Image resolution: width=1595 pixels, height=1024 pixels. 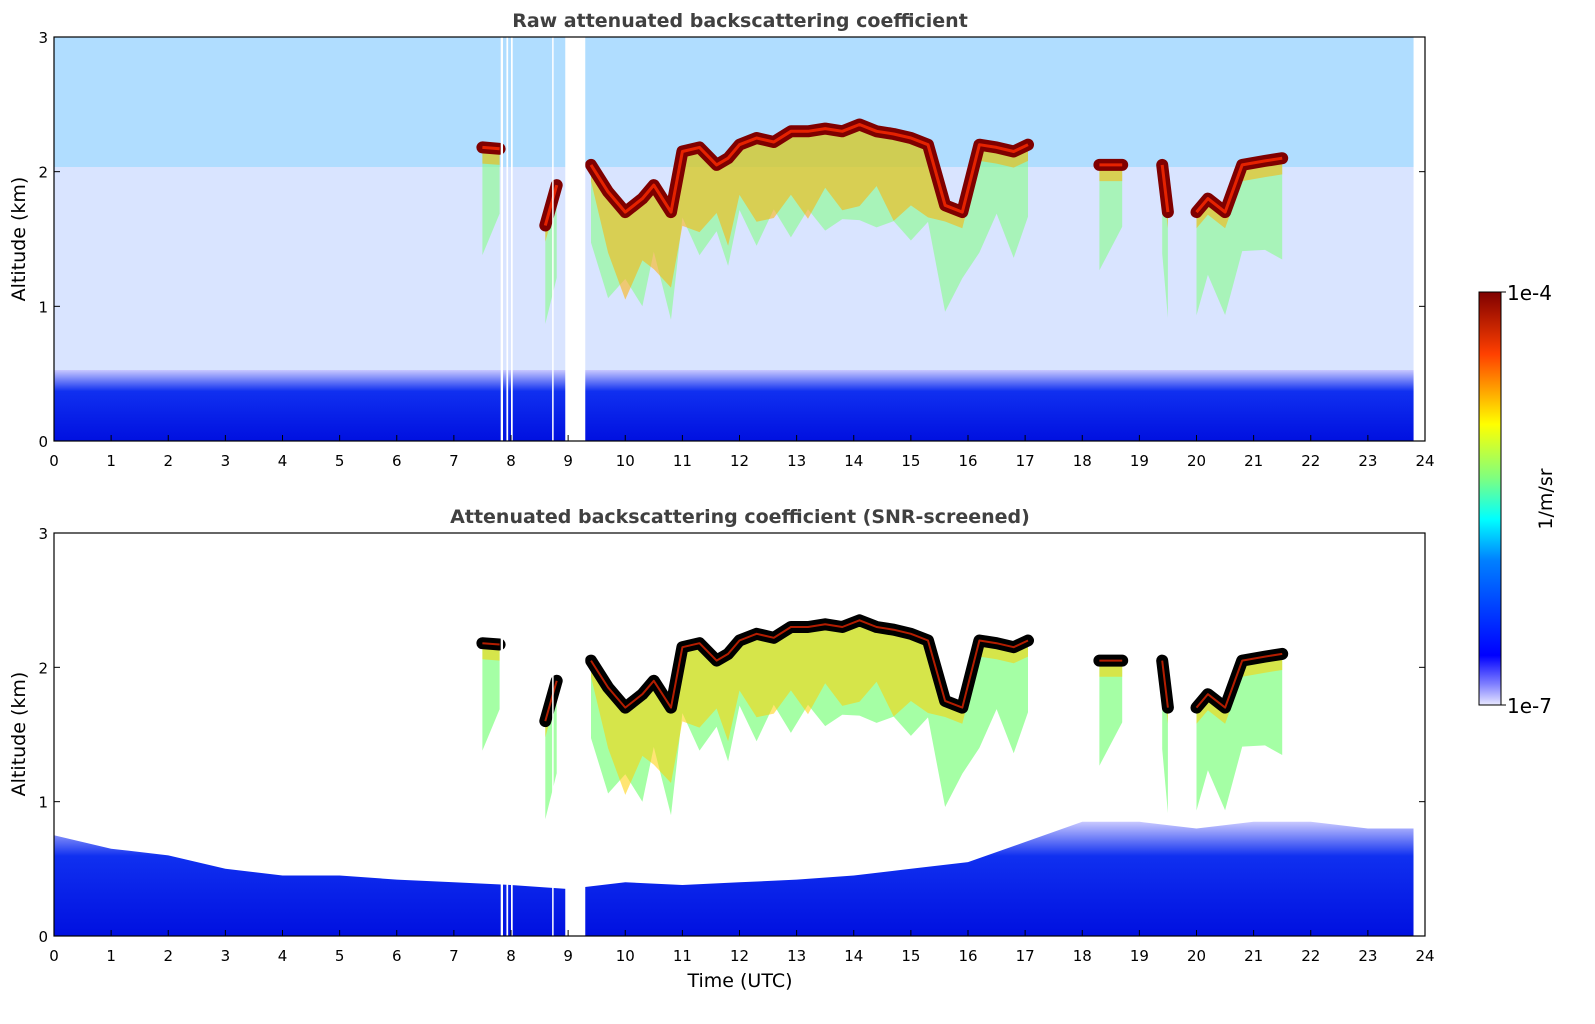 I want to click on panel-screened-x-ticks: 0 1 2 3 4 5 6 7 8 9 10 11 12 13 14 15 16 17 18 19 20 21 22 23 24, so click(x=742, y=947).